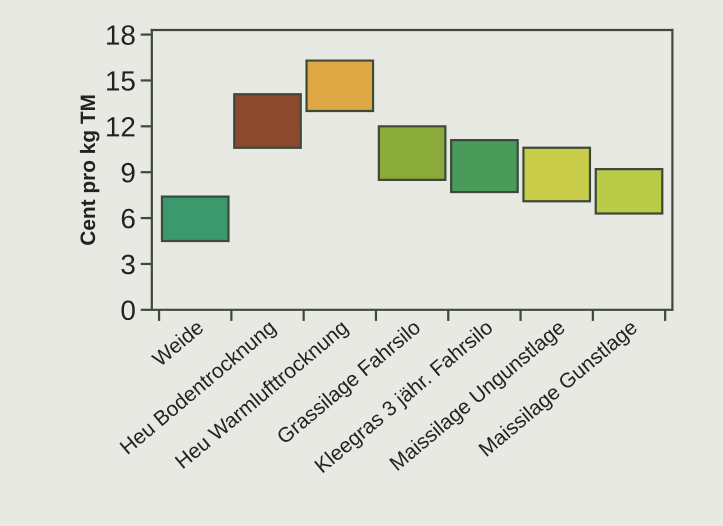 This screenshot has width=723, height=526. I want to click on y-tick-label: 12, so click(120, 126).